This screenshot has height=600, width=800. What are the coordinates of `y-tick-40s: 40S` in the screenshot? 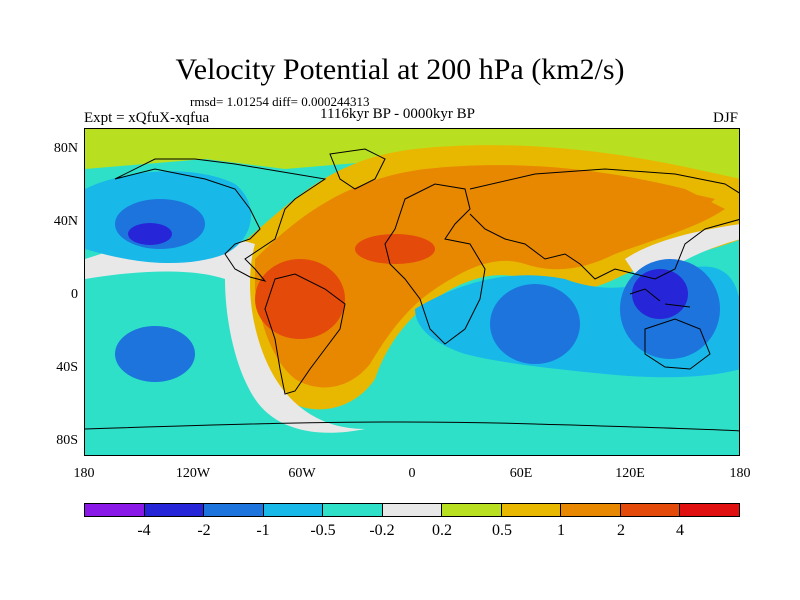 It's located at (67, 367).